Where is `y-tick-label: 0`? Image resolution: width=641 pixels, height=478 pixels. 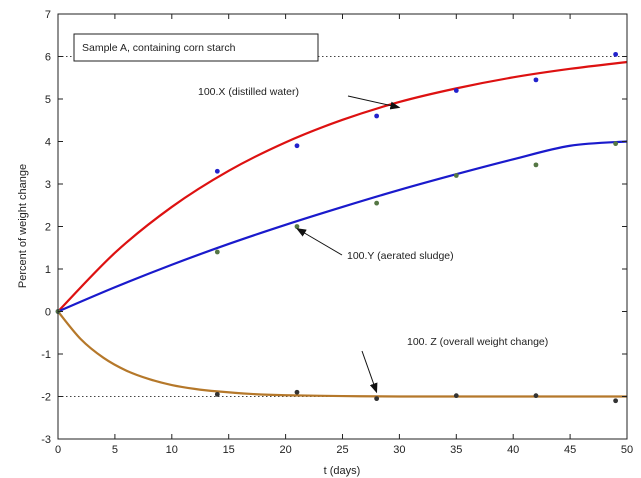
y-tick-label: 0 is located at coordinates (48, 313).